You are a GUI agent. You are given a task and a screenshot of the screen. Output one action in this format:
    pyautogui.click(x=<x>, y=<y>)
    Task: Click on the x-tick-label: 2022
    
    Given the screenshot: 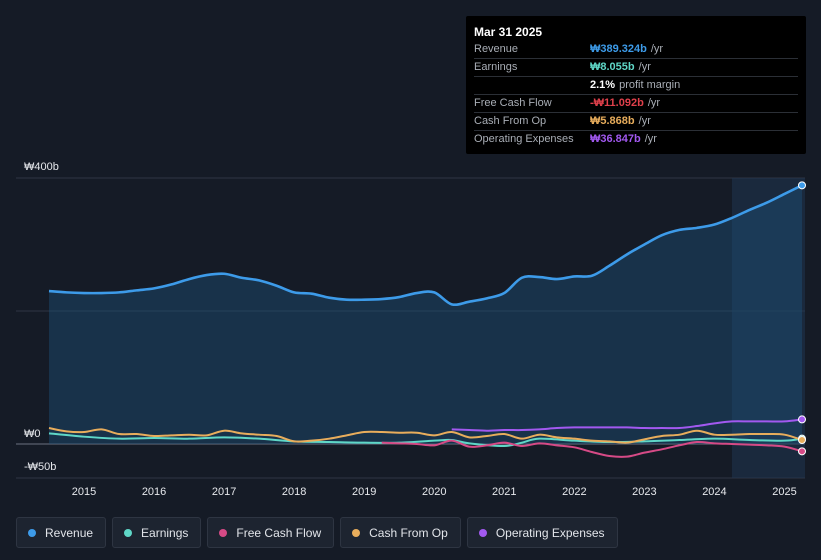 What is the action you would take?
    pyautogui.click(x=574, y=492)
    